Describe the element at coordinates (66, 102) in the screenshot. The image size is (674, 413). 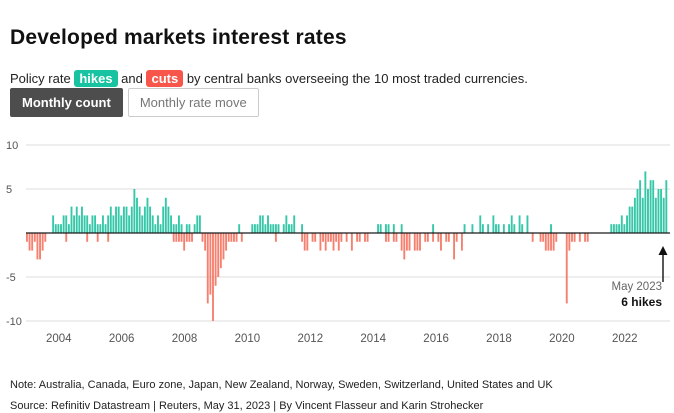
I see `toggle-monthly-count: Monthly count` at that location.